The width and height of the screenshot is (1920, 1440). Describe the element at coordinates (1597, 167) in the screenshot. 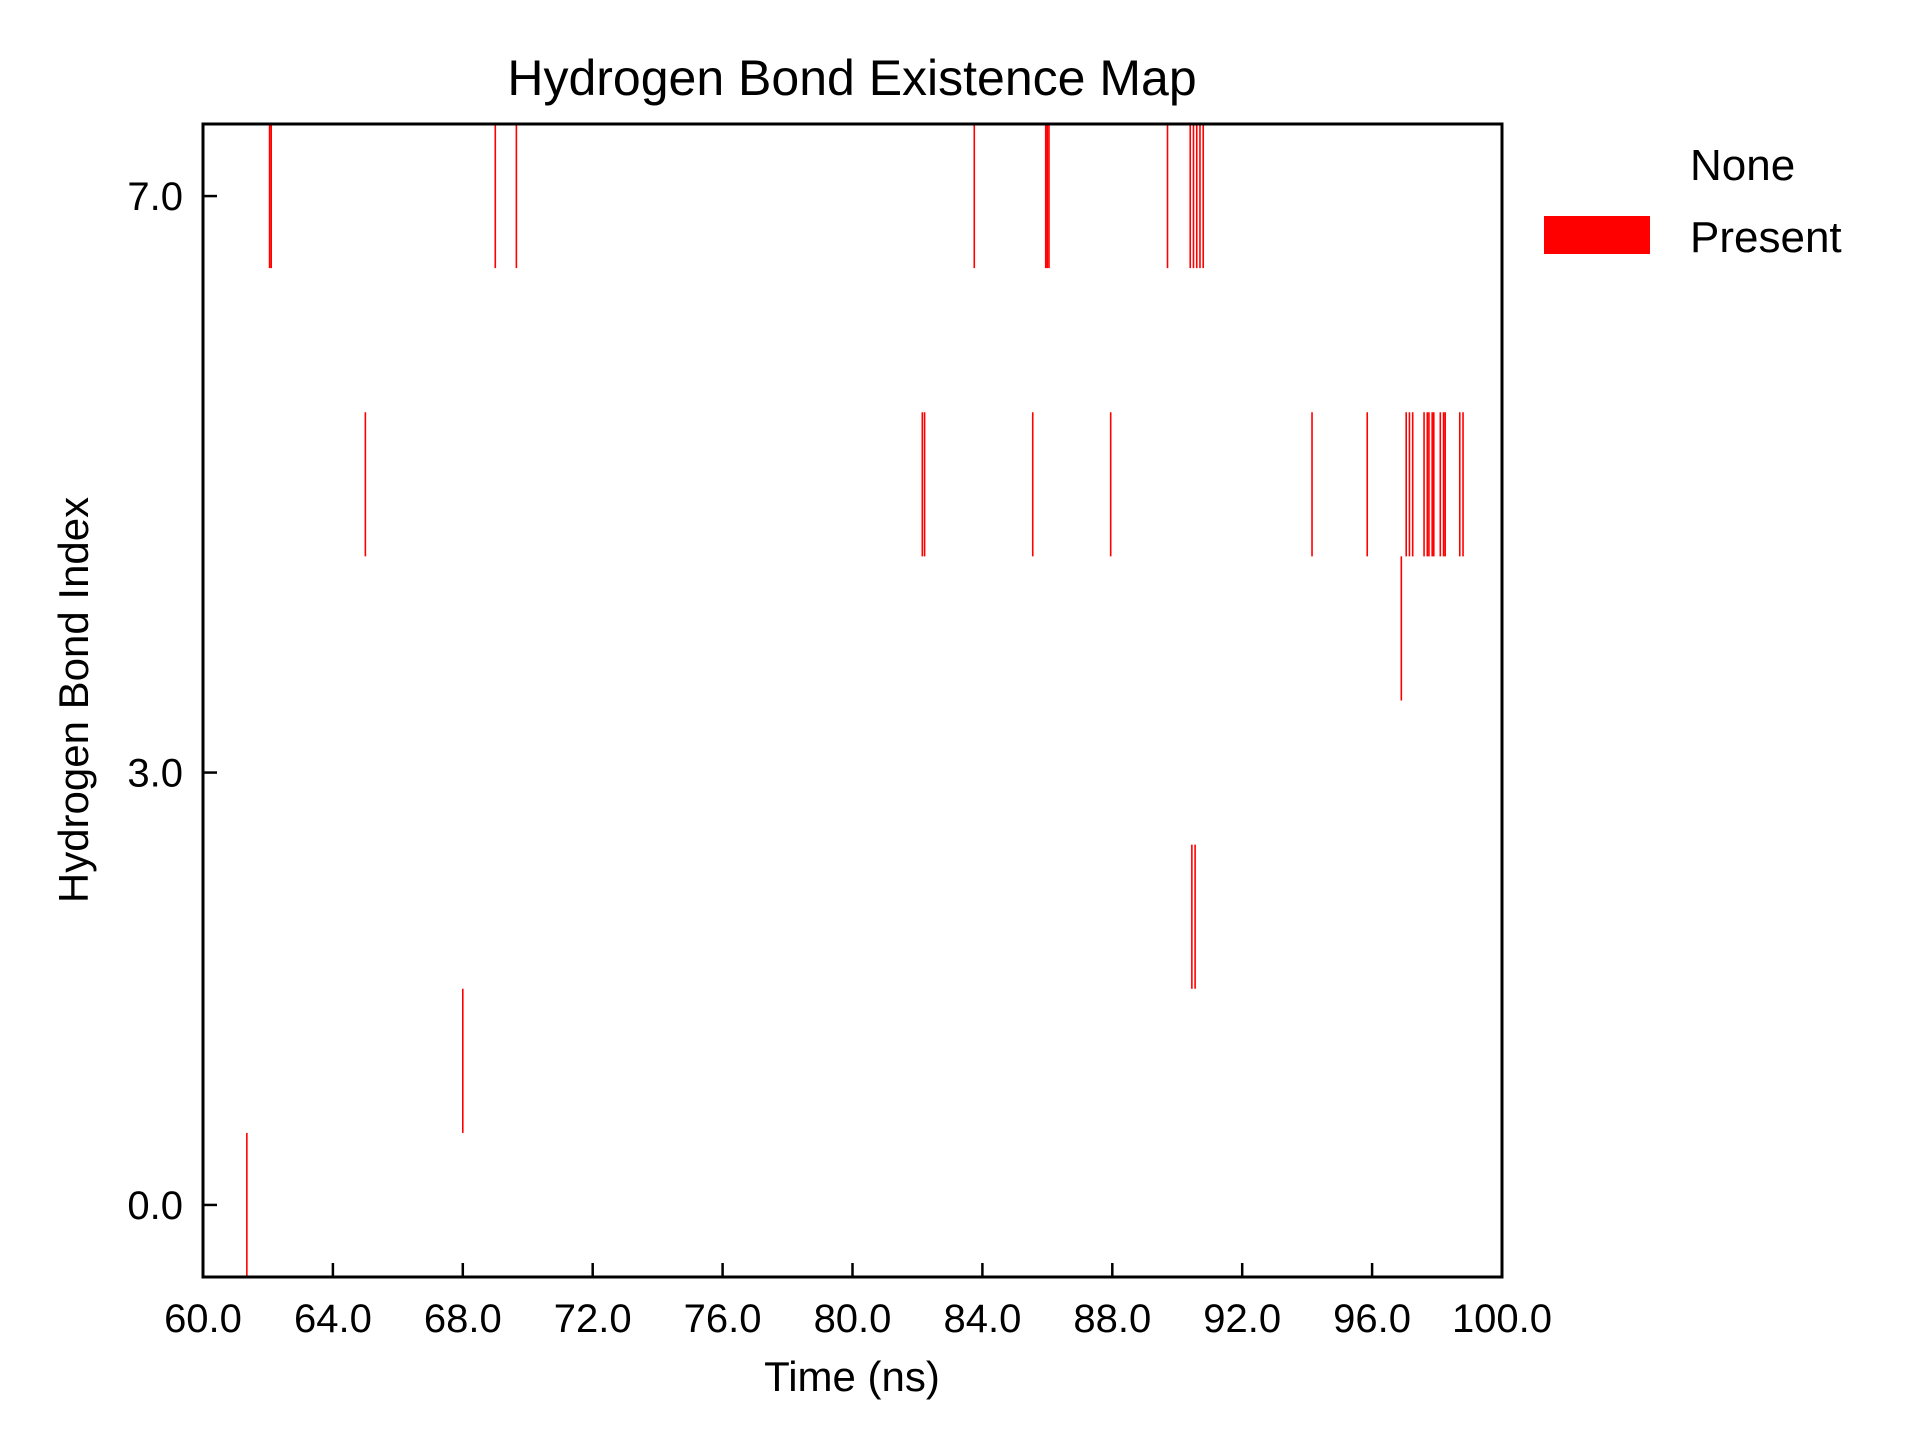

I see `legend-swatch-none` at that location.